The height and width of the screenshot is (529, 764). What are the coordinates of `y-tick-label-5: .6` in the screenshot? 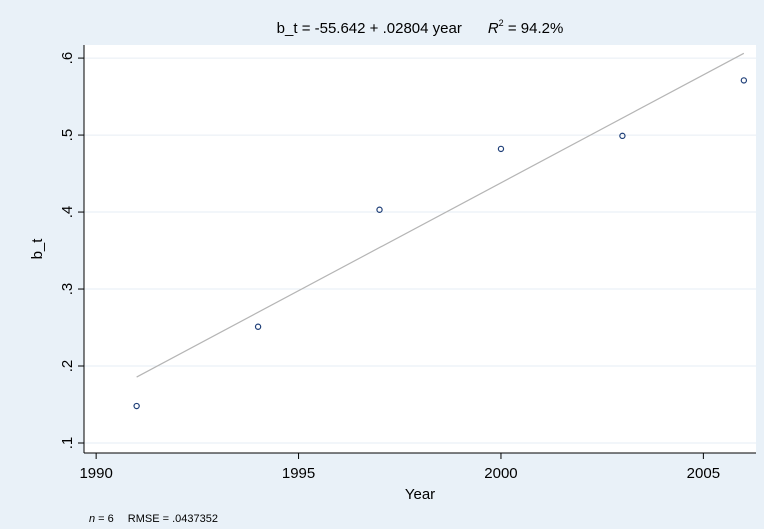 It's located at (67, 58).